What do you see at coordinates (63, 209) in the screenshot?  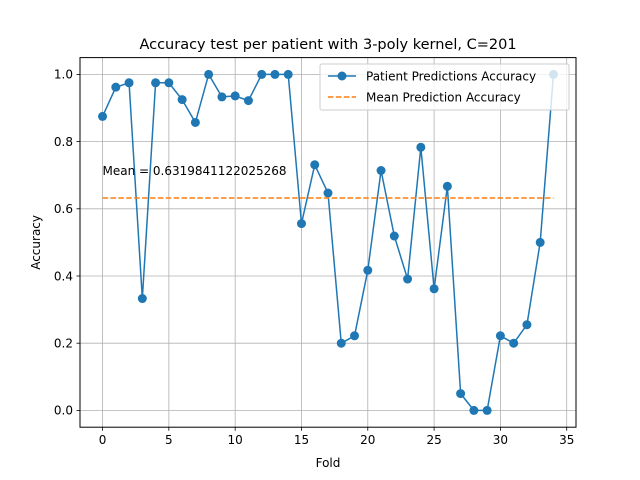 I see `y-tick-label: 0.6` at bounding box center [63, 209].